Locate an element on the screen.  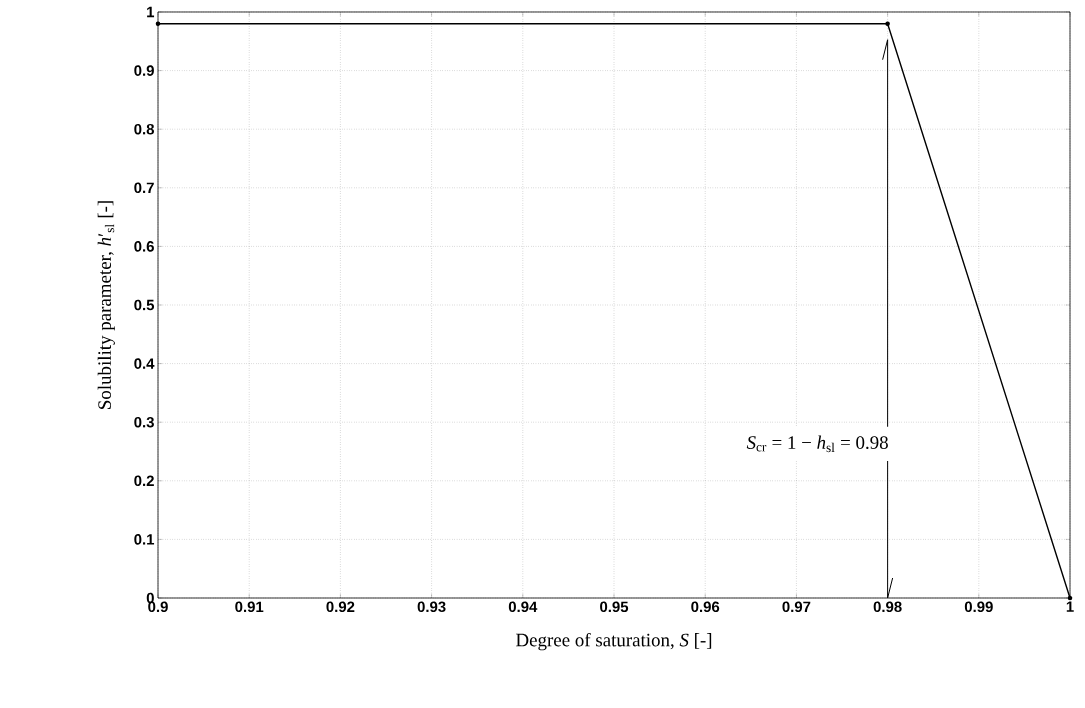
x-tick-label: 0.91 is located at coordinates (249, 607).